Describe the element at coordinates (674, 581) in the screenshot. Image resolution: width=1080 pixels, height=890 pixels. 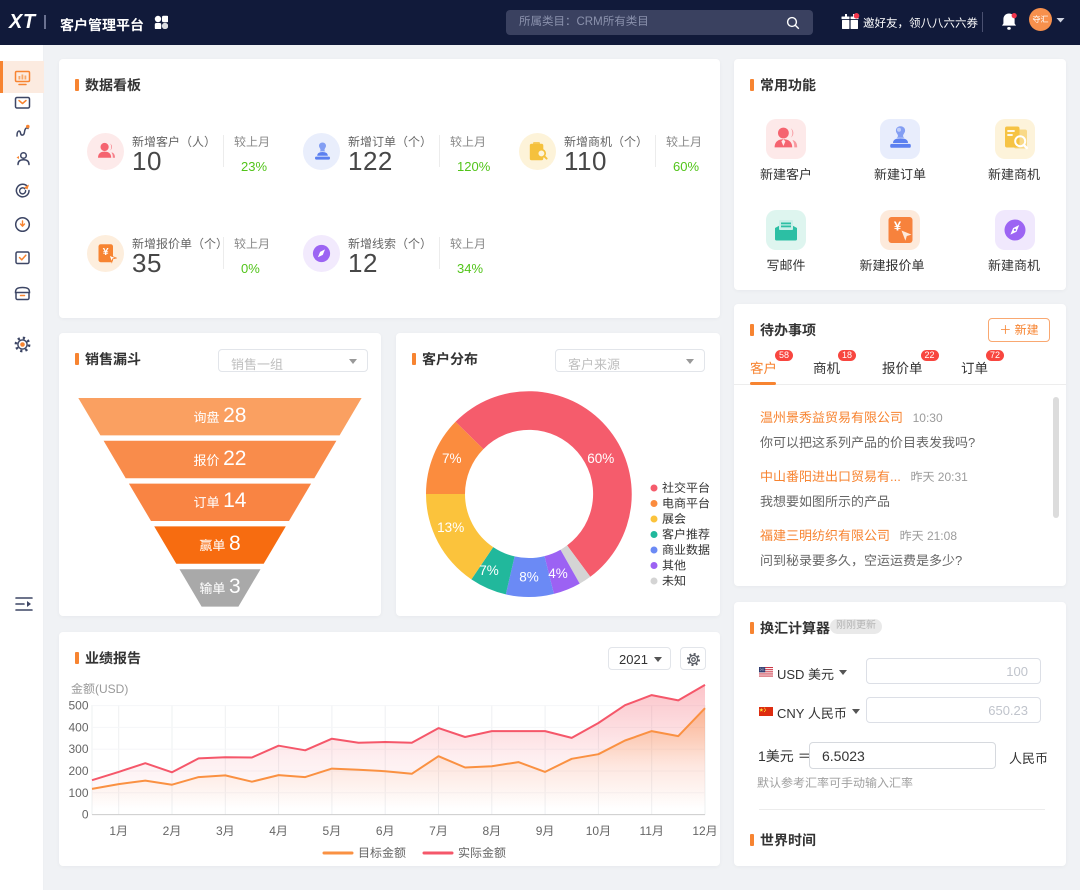
I see `svg-text: 未知` at that location.